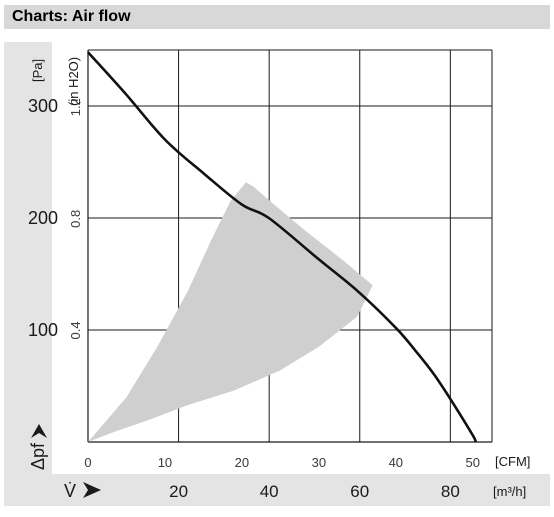 Image resolution: width=554 pixels, height=517 pixels. Describe the element at coordinates (39, 431) in the screenshot. I see `y-arrow-icon` at that location.